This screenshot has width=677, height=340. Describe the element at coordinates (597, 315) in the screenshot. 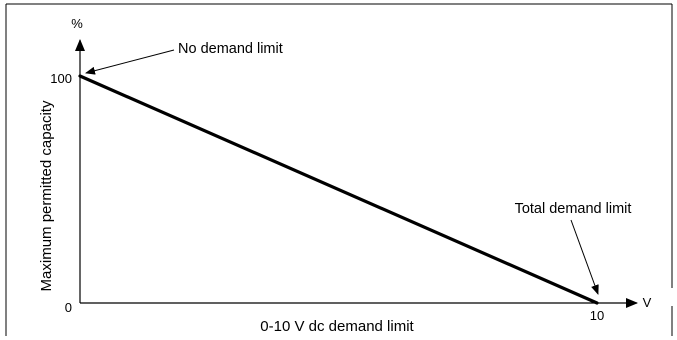

I see `x-tick-label-1: 10` at that location.